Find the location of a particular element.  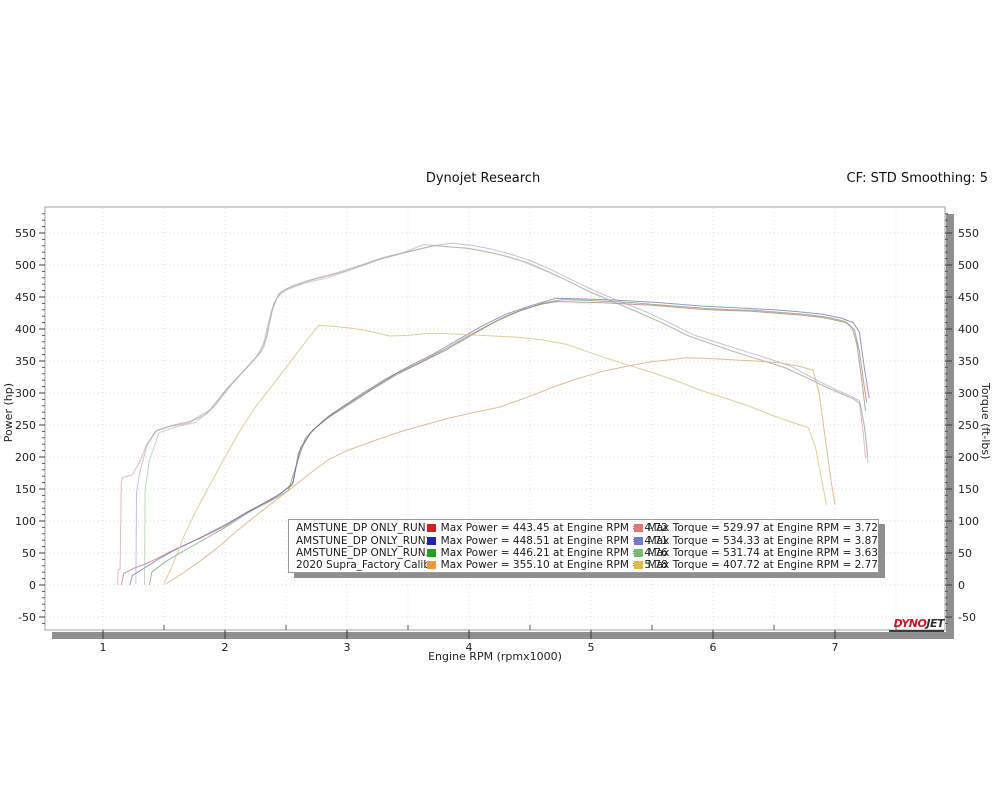

y-axis-label-power: Power (hp) is located at coordinates (8, 413).